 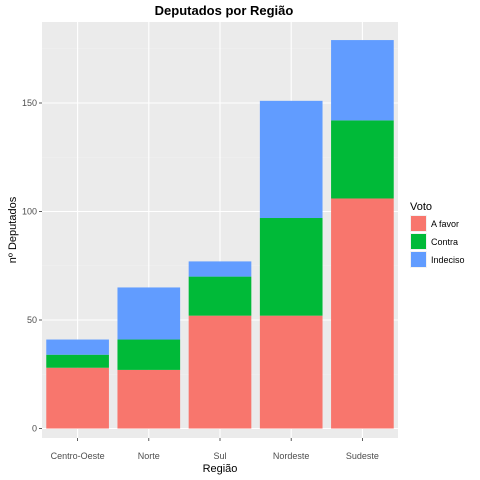 I want to click on legend-label: A favor, so click(x=445, y=224).